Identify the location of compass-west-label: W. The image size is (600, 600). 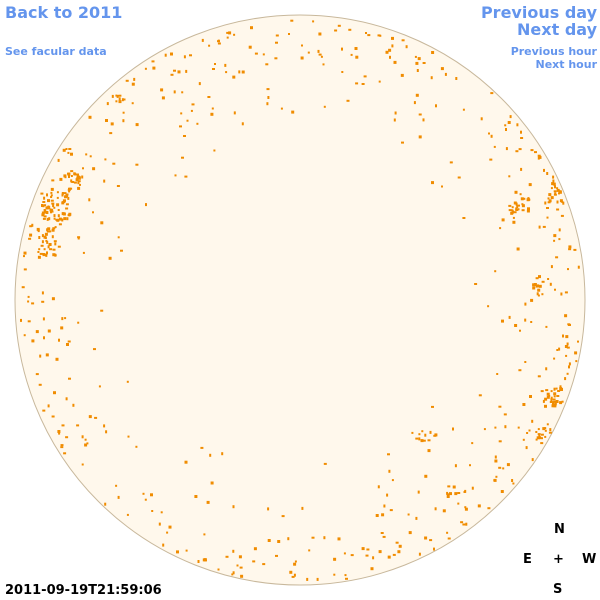
(589, 559).